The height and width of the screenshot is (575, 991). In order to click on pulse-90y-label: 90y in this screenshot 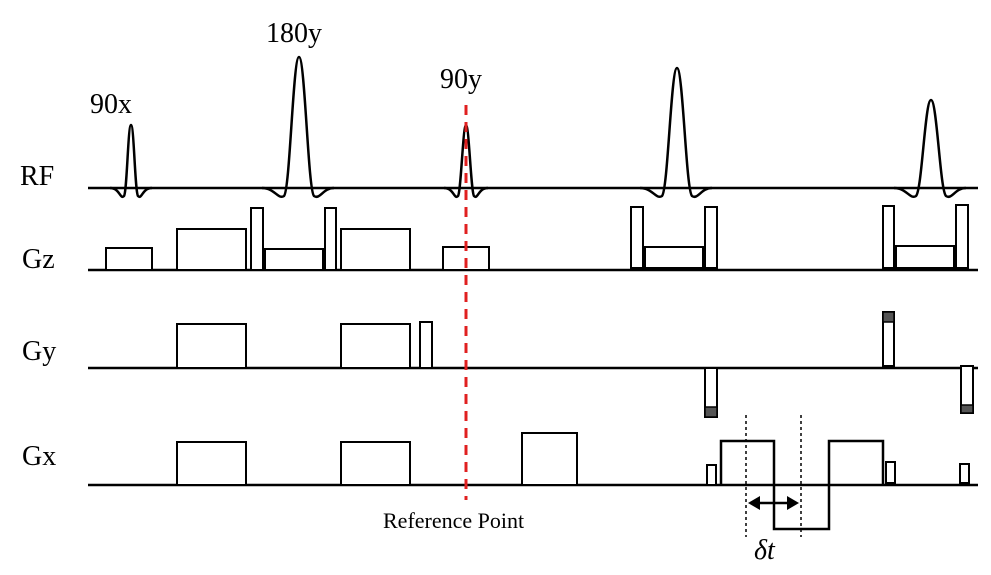, I will do `click(461, 79)`.